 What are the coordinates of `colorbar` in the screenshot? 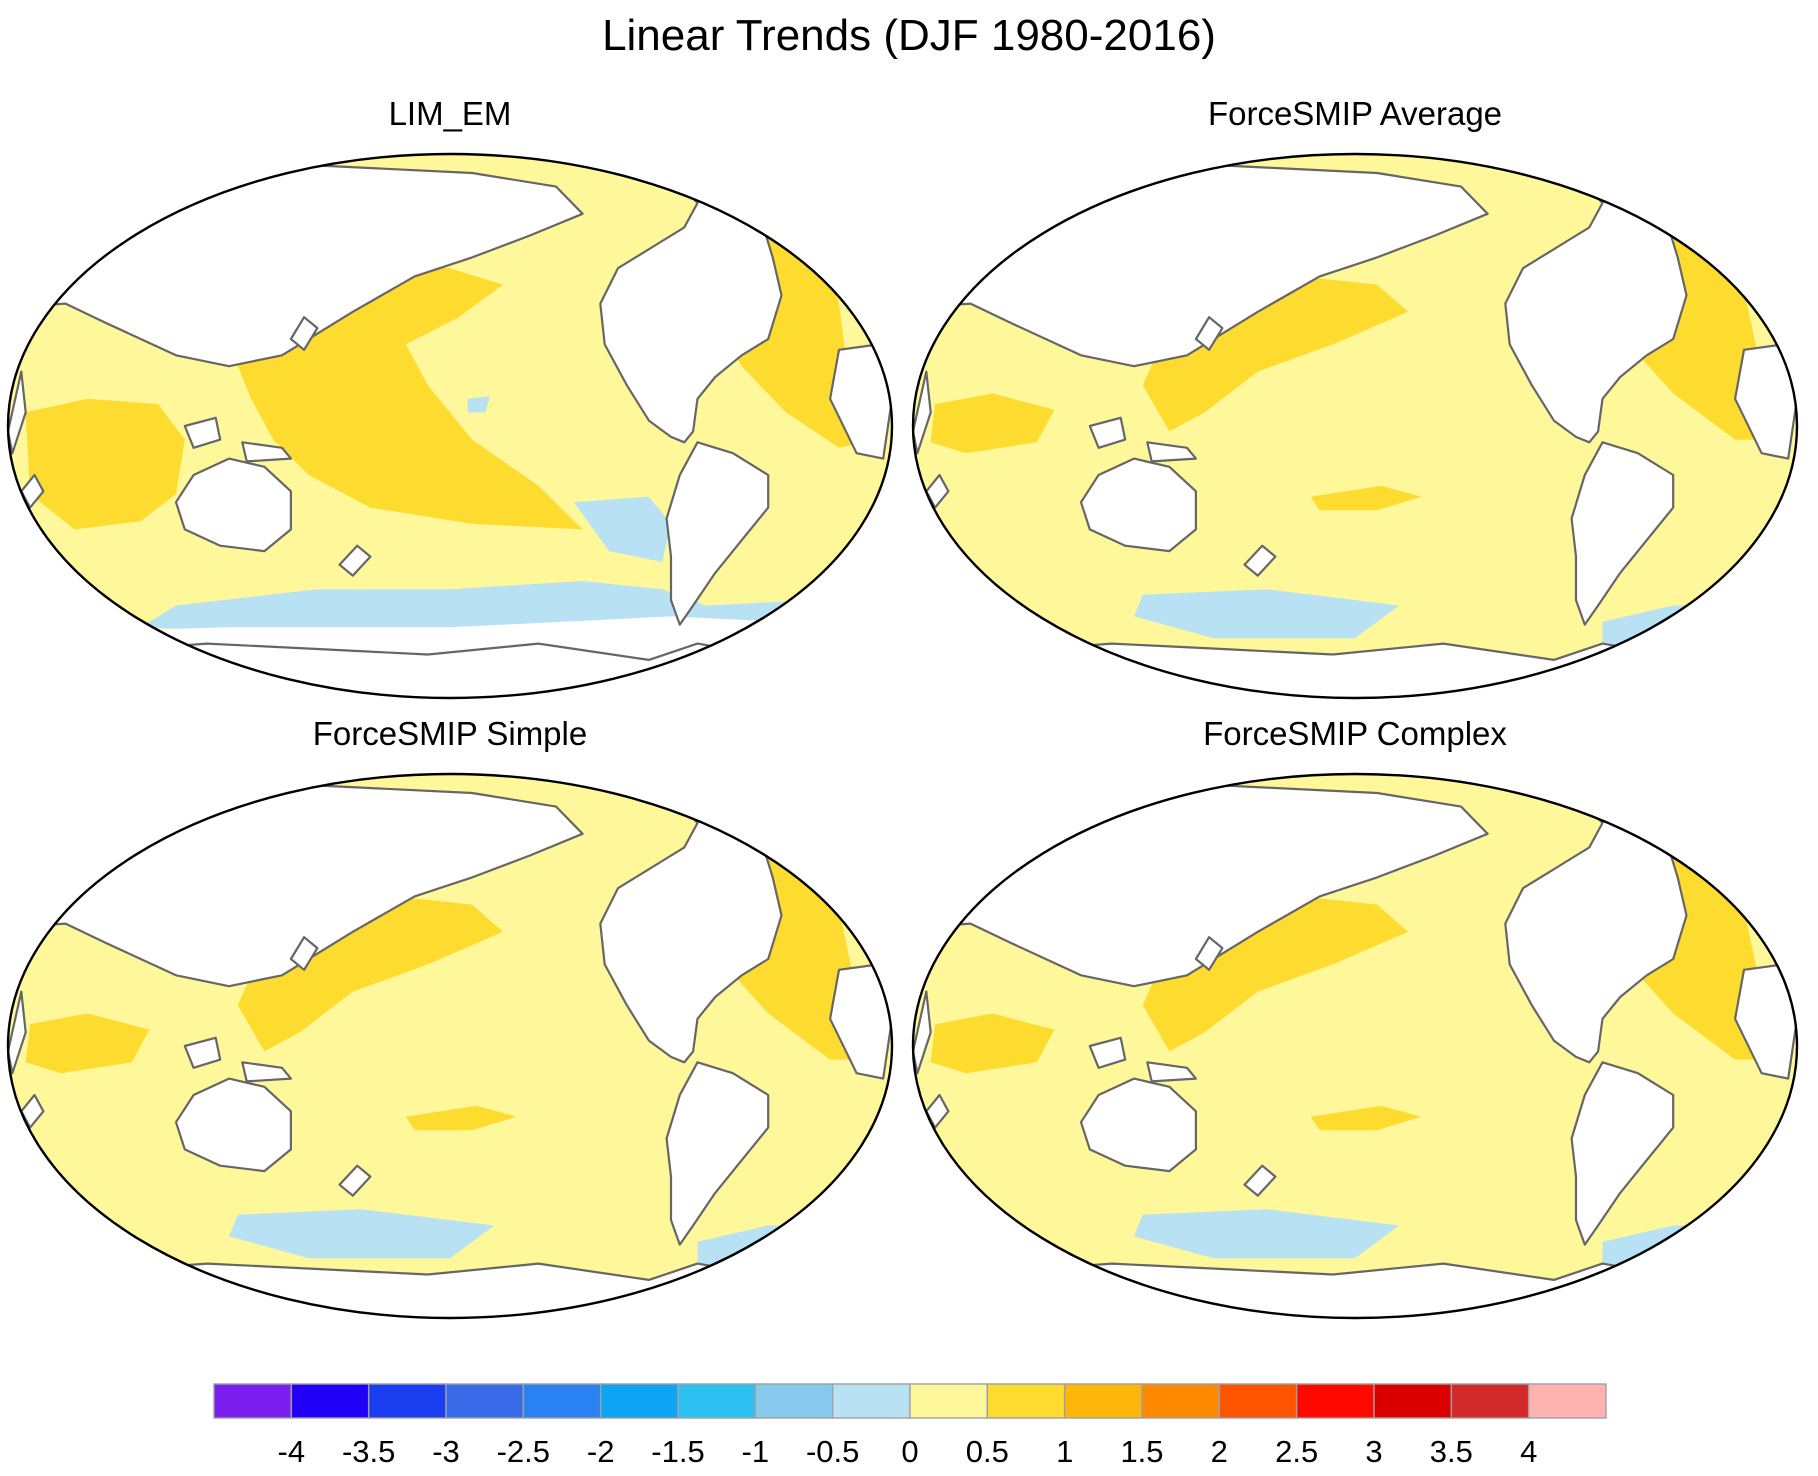 It's located at (910, 1401).